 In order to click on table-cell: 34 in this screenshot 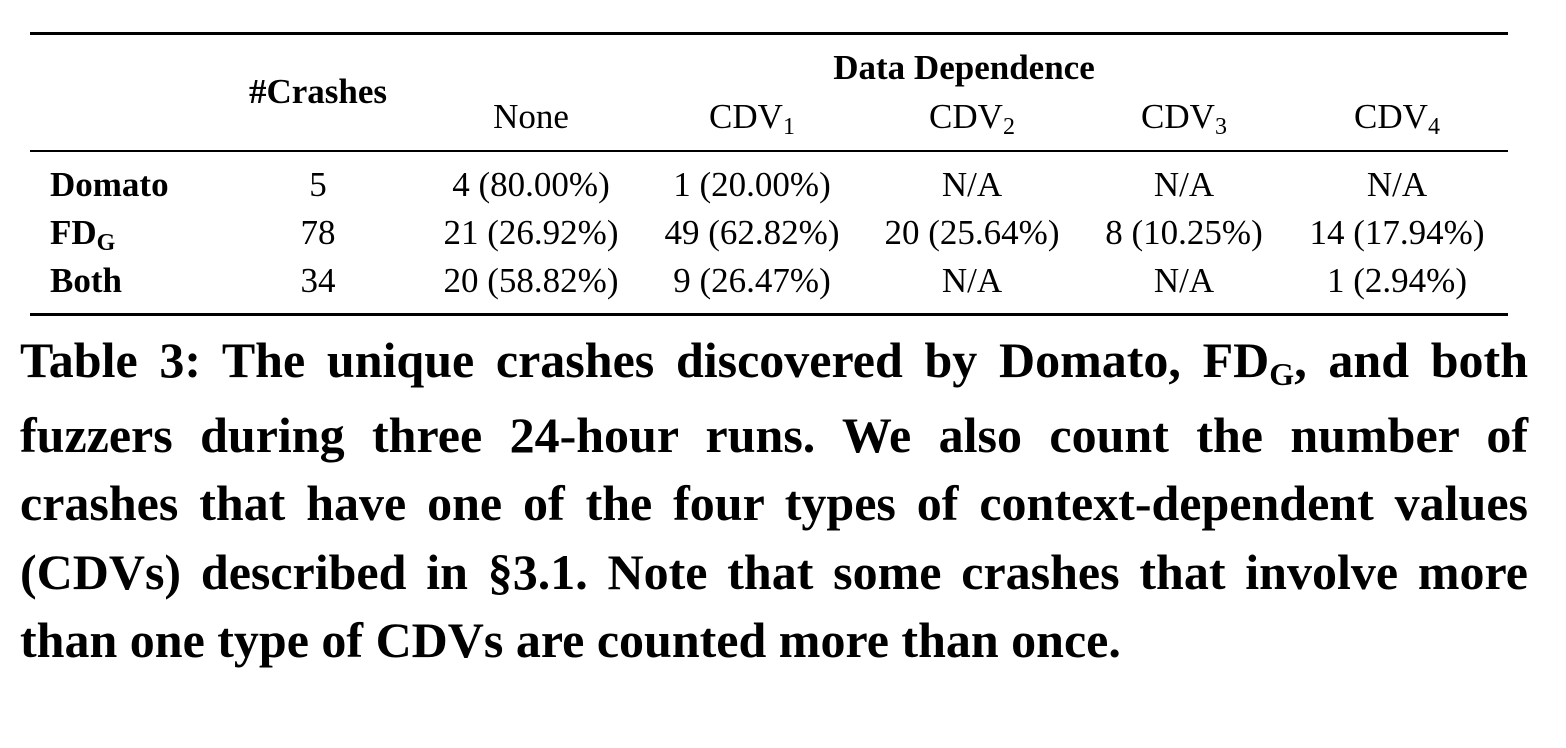, I will do `click(318, 280)`.